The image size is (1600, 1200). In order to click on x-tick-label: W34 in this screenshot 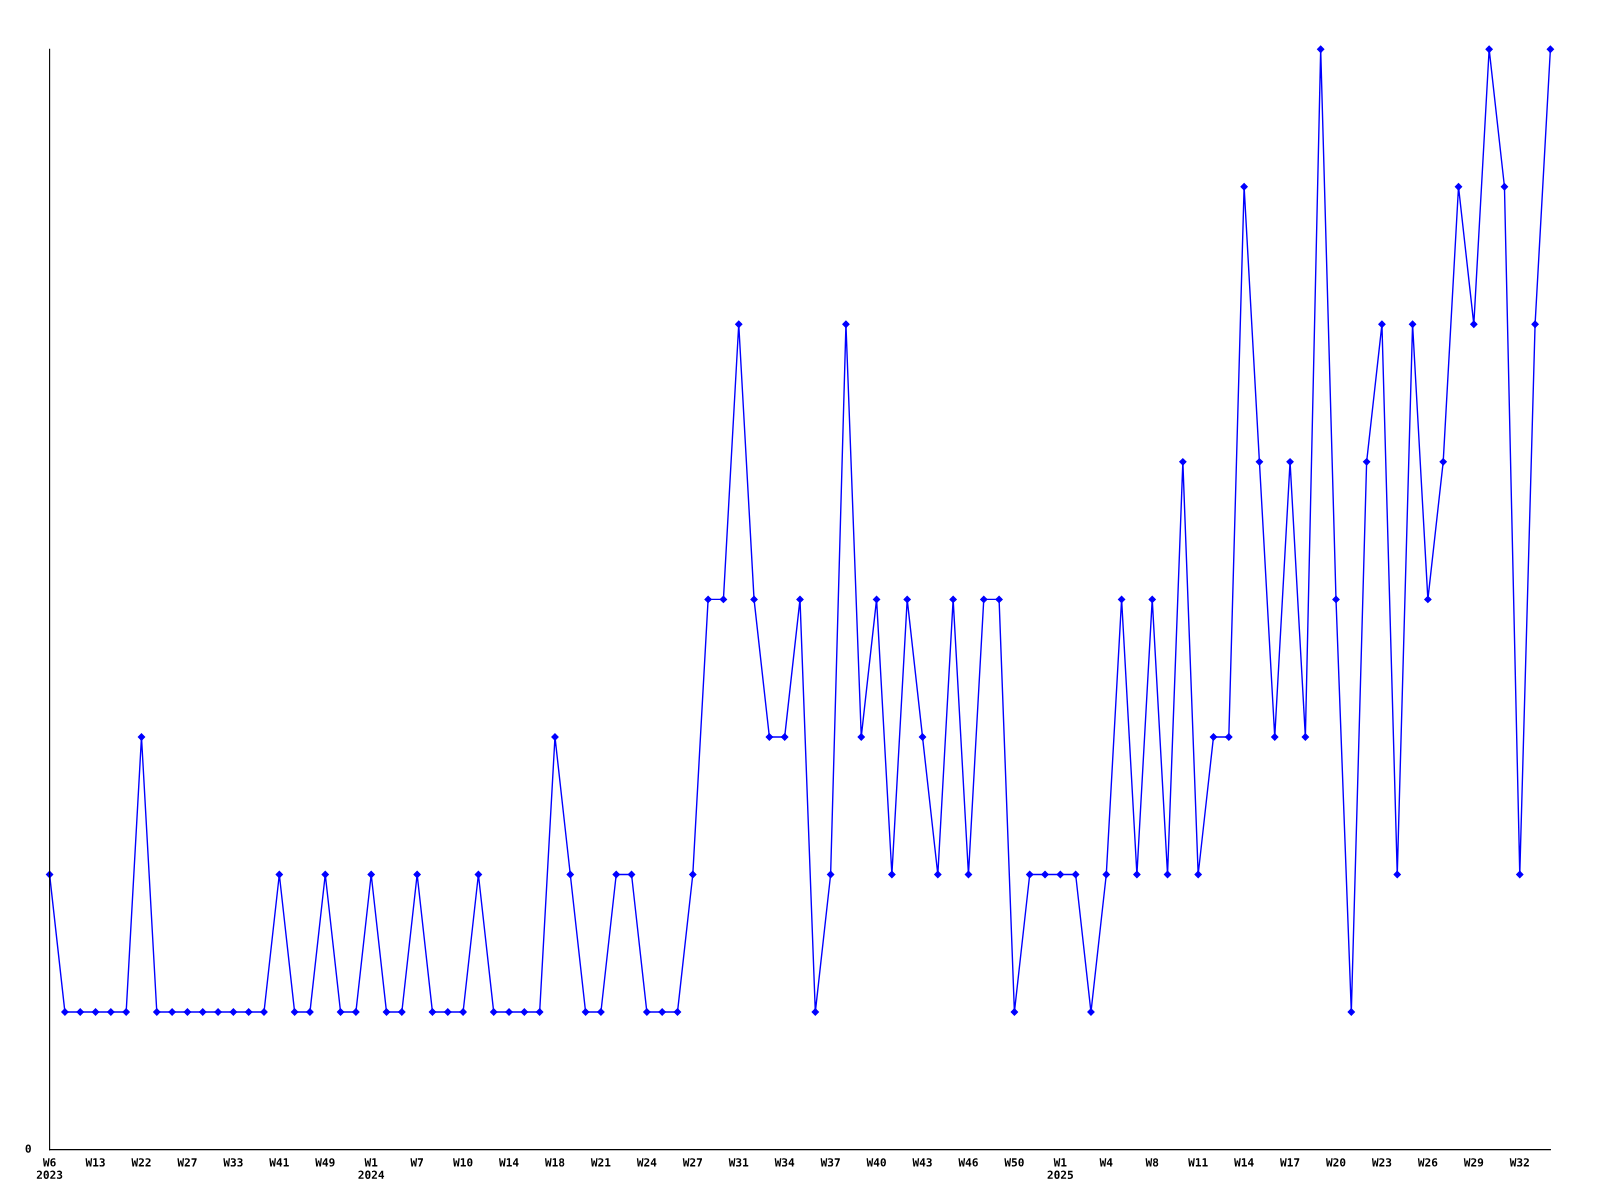, I will do `click(784, 1162)`.